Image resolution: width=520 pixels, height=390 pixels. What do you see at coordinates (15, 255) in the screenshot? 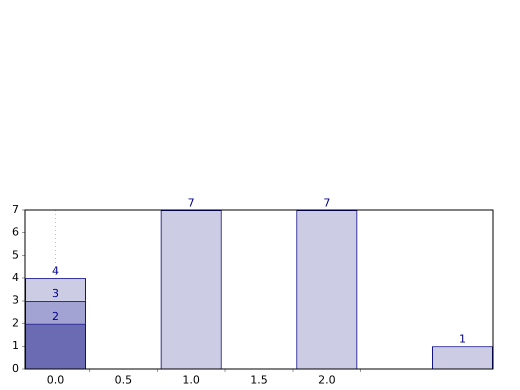
I see `y-tick-label: 5` at bounding box center [15, 255].